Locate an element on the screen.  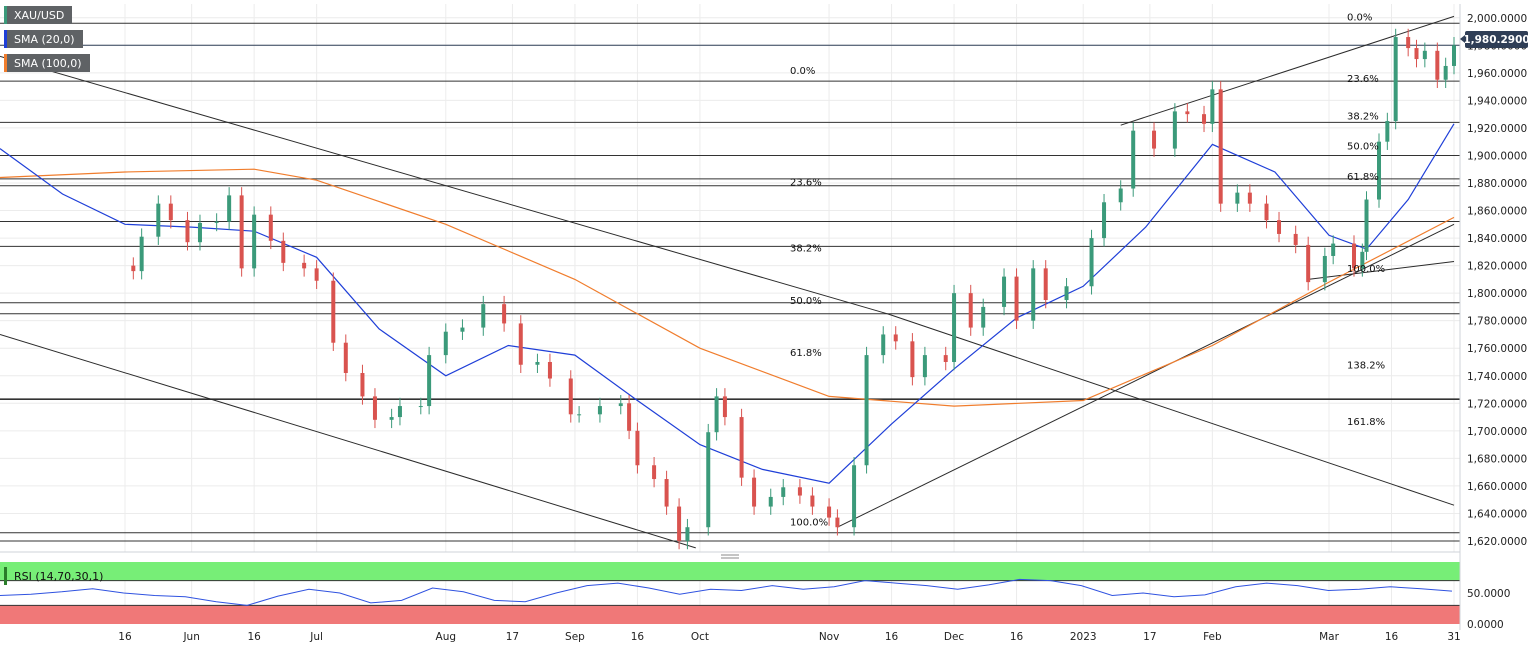
sma20-legend: SMA (20,0) is located at coordinates (43, 39).